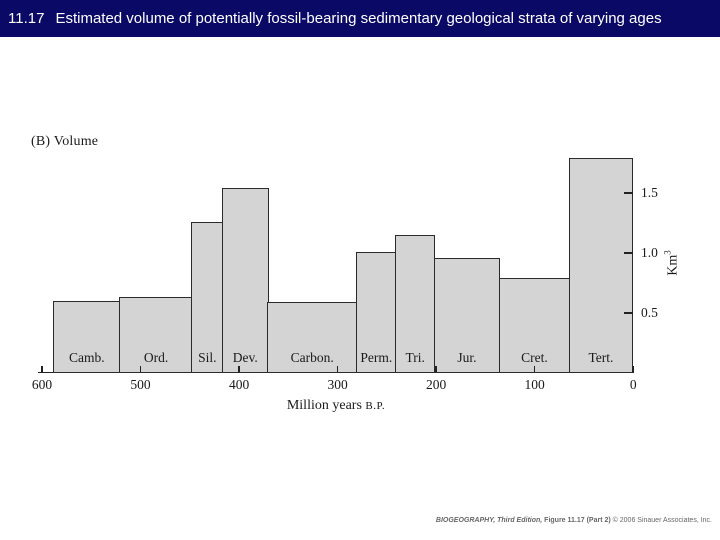 Image resolution: width=720 pixels, height=540 pixels. I want to click on bar-label: Sil., so click(207, 357).